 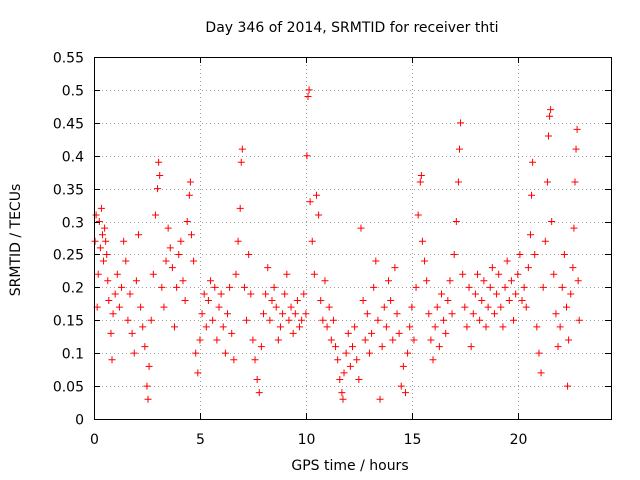 What do you see at coordinates (68, 59) in the screenshot?
I see `y-tick-label: 0.55` at bounding box center [68, 59].